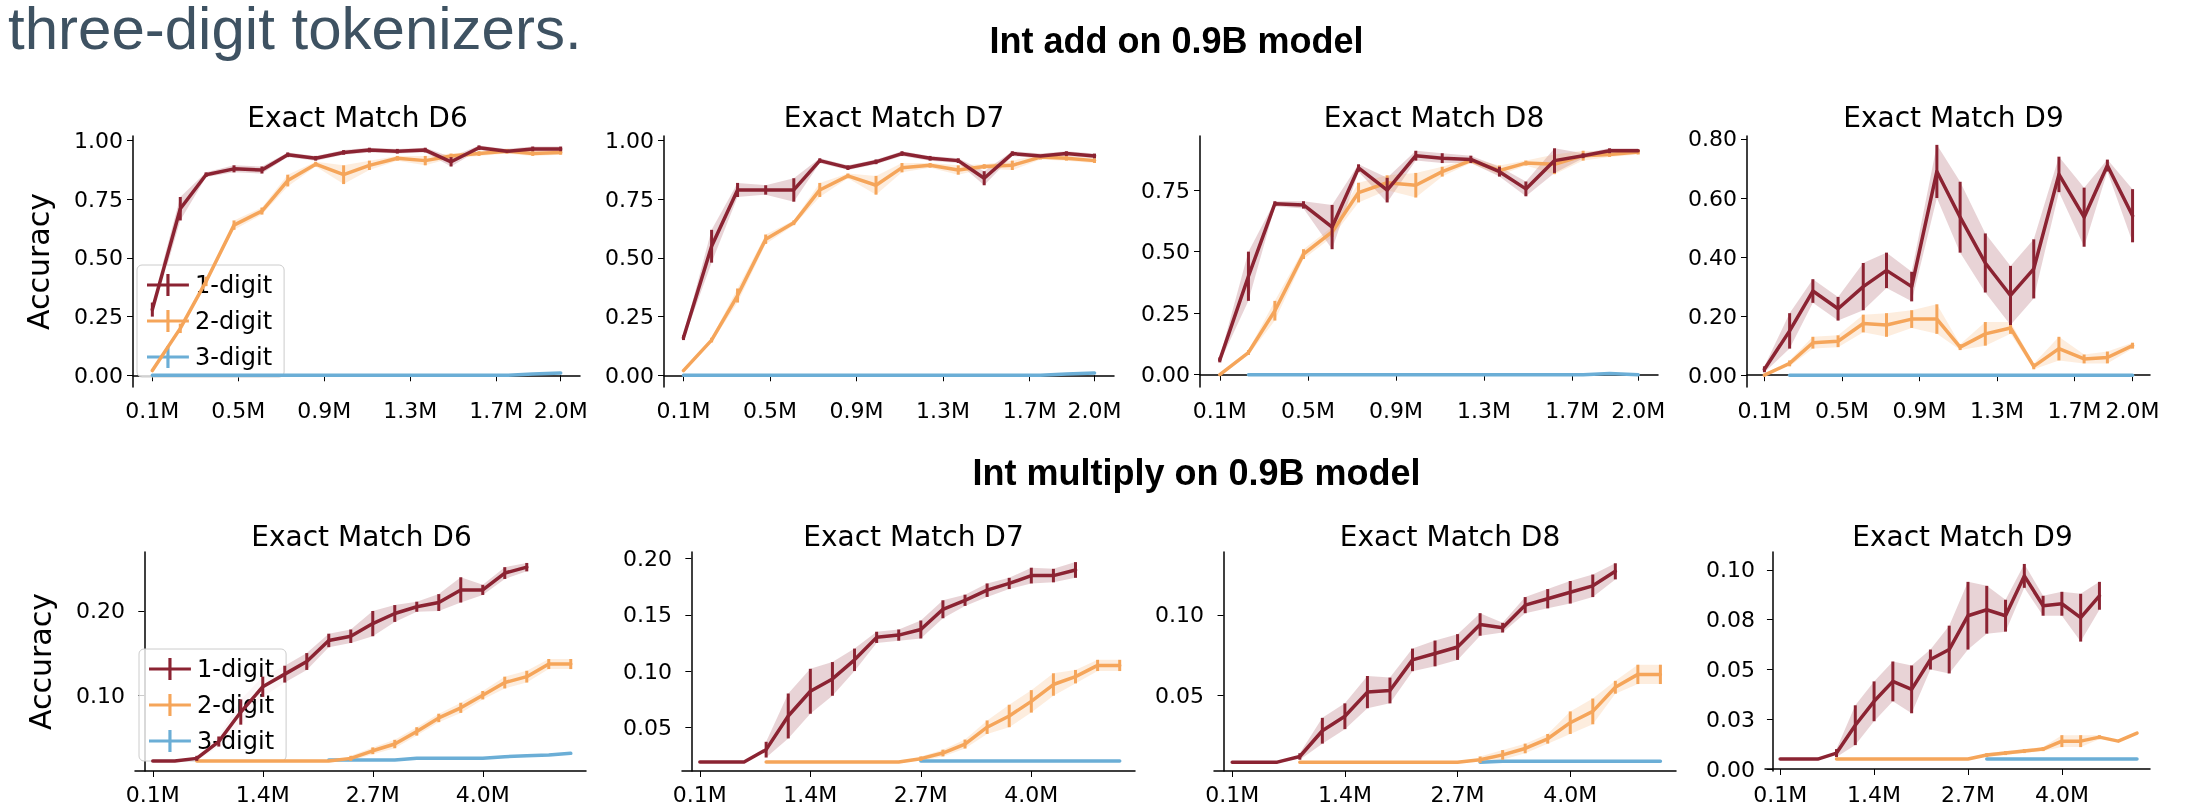 The image size is (2193, 806). I want to click on y-tick-label: 0.80, so click(1712, 139).